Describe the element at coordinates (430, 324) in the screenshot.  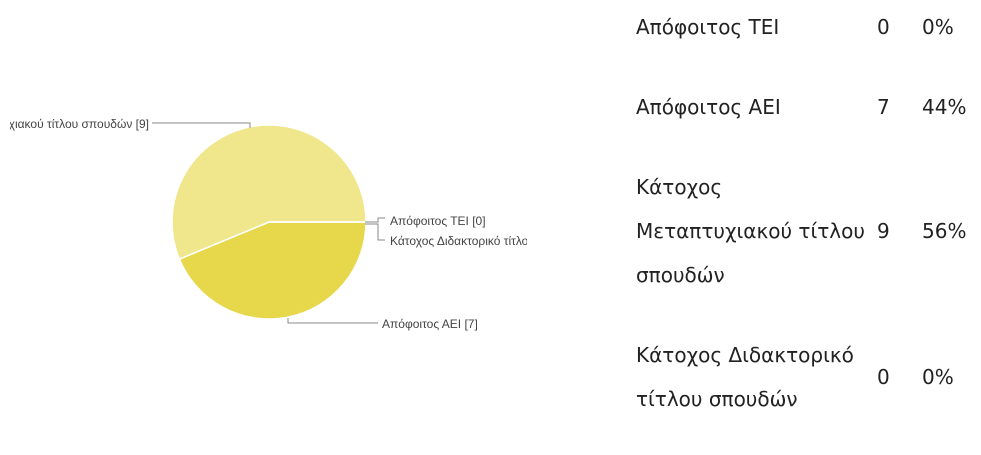
I see `pie-label: Απόφοιτος ΑΕΙ [7]` at that location.